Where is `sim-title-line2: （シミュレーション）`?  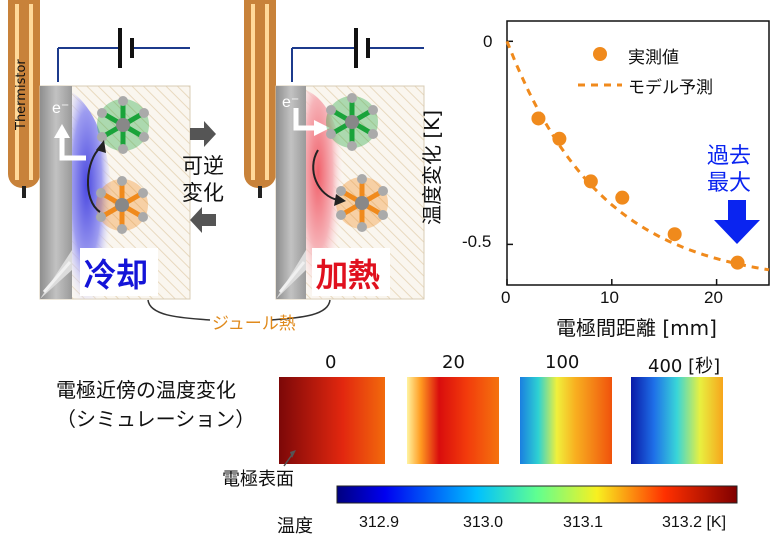 sim-title-line2: （シミュレーション） is located at coordinates (156, 419).